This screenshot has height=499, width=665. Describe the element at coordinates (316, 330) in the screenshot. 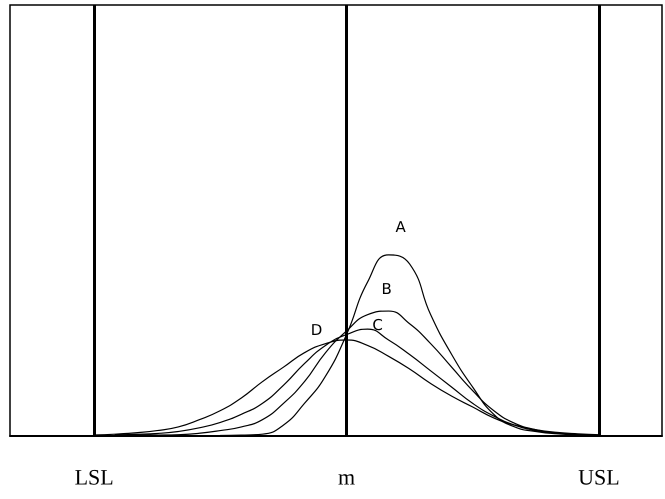

I see `annotation: D` at that location.